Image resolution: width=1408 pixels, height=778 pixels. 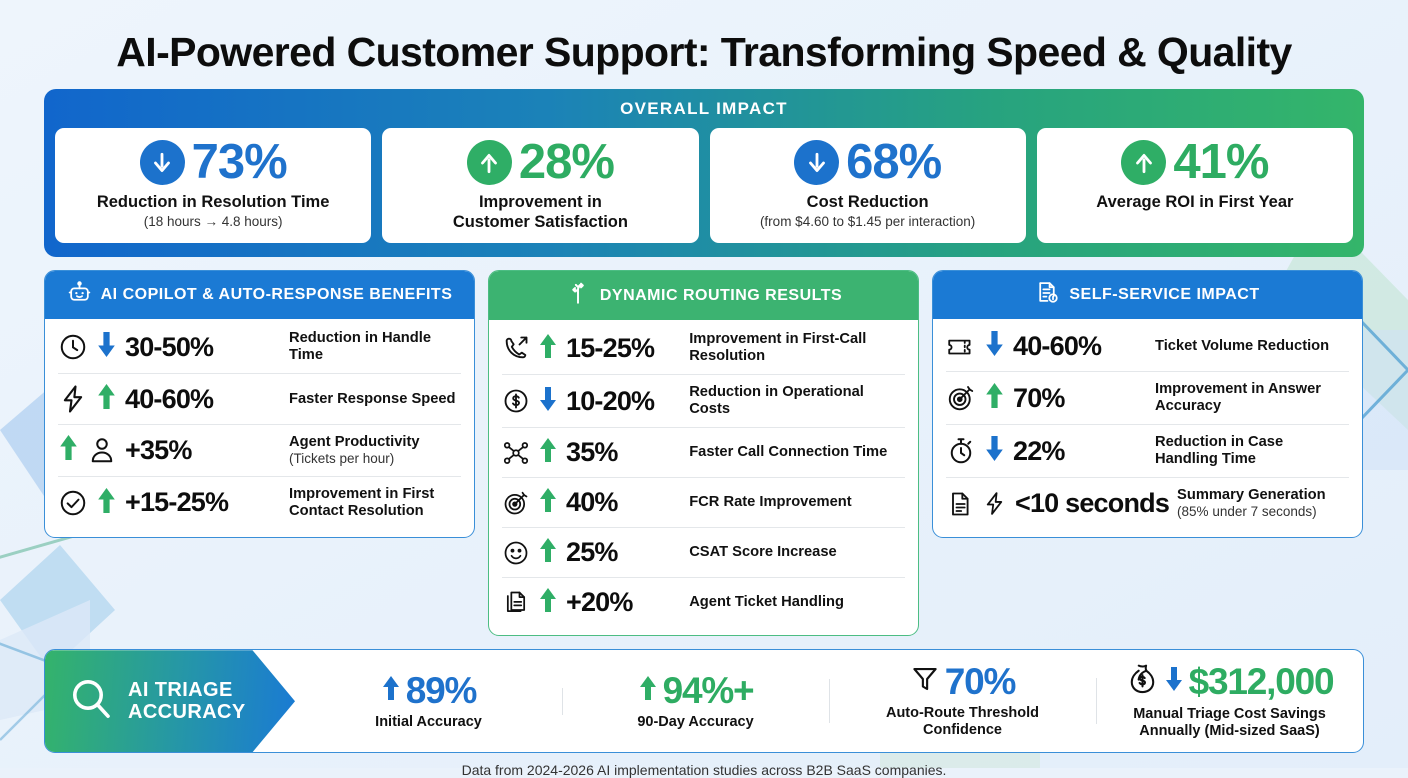 What do you see at coordinates (1147, 450) in the screenshot?
I see `metric-row: 22% Reduction in Case Handling Time` at bounding box center [1147, 450].